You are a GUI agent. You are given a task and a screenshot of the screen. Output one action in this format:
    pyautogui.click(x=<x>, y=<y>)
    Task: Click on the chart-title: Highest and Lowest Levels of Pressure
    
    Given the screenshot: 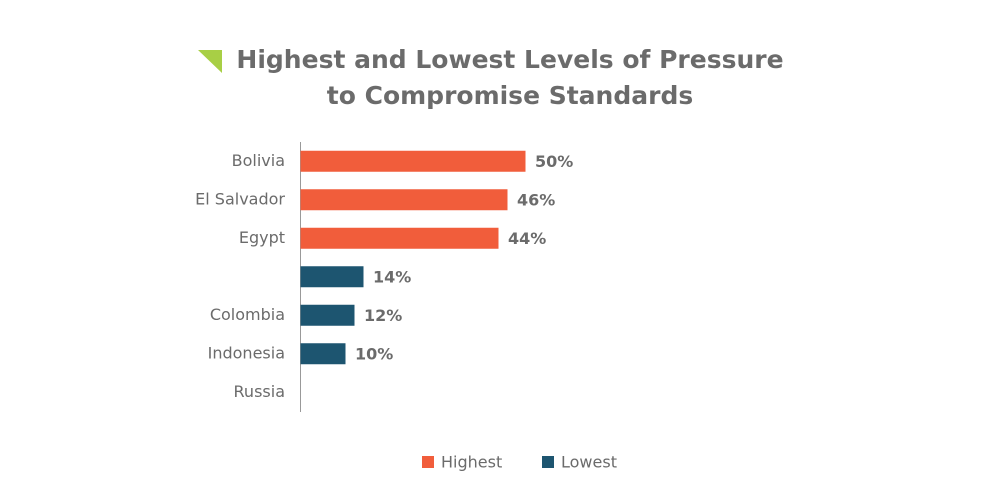 What is the action you would take?
    pyautogui.click(x=509, y=59)
    